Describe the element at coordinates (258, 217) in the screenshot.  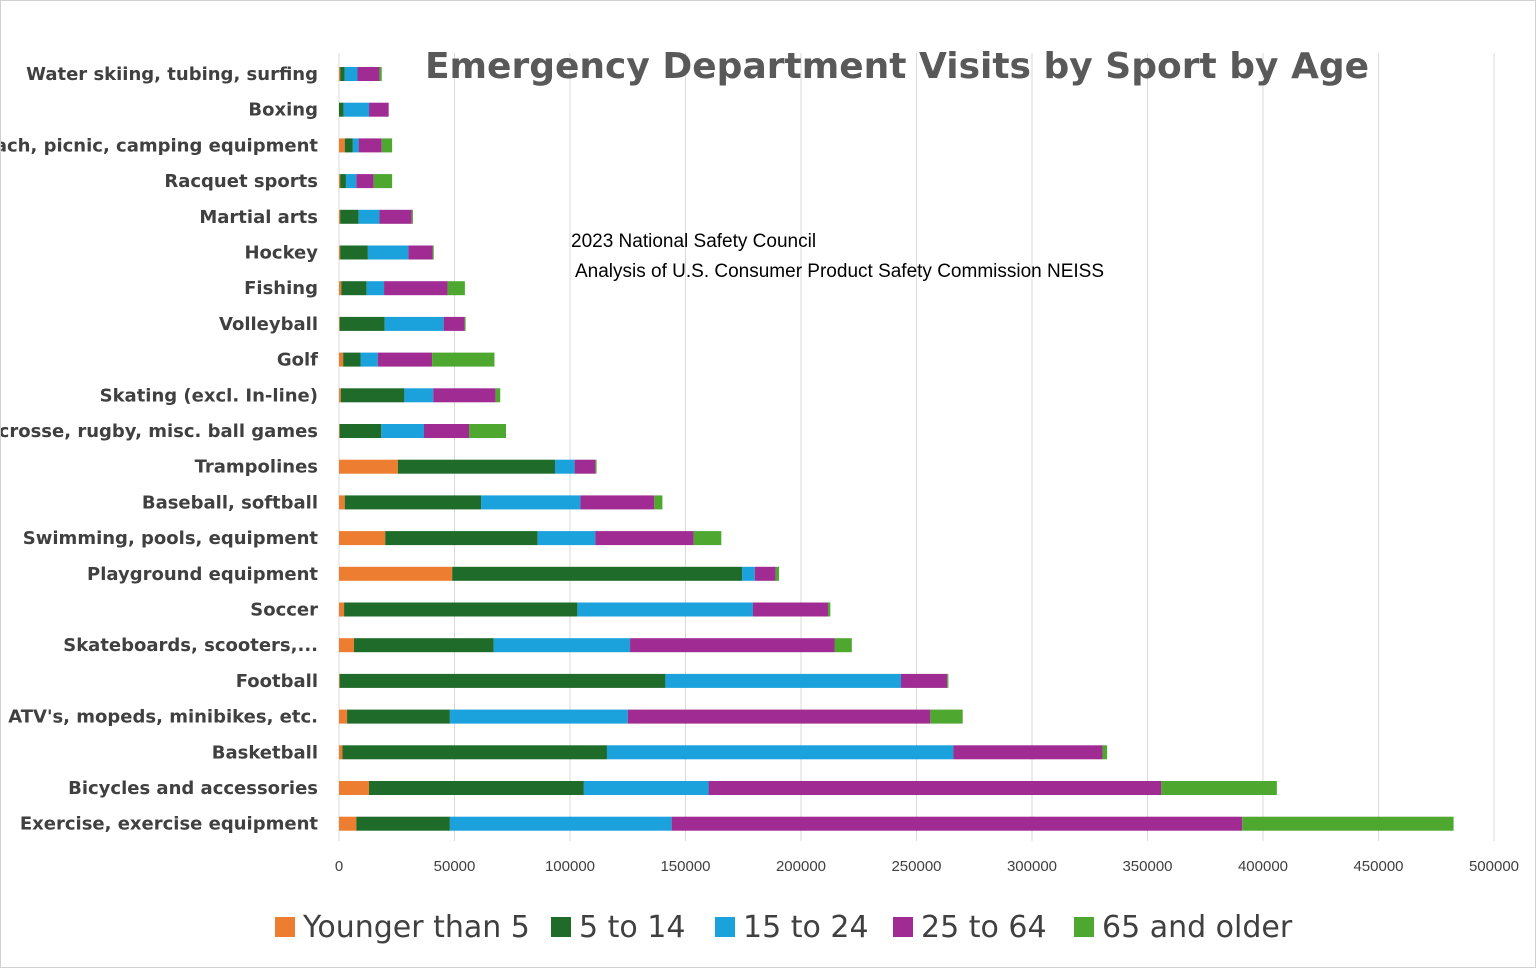
I see `category-label: Martial arts` at that location.